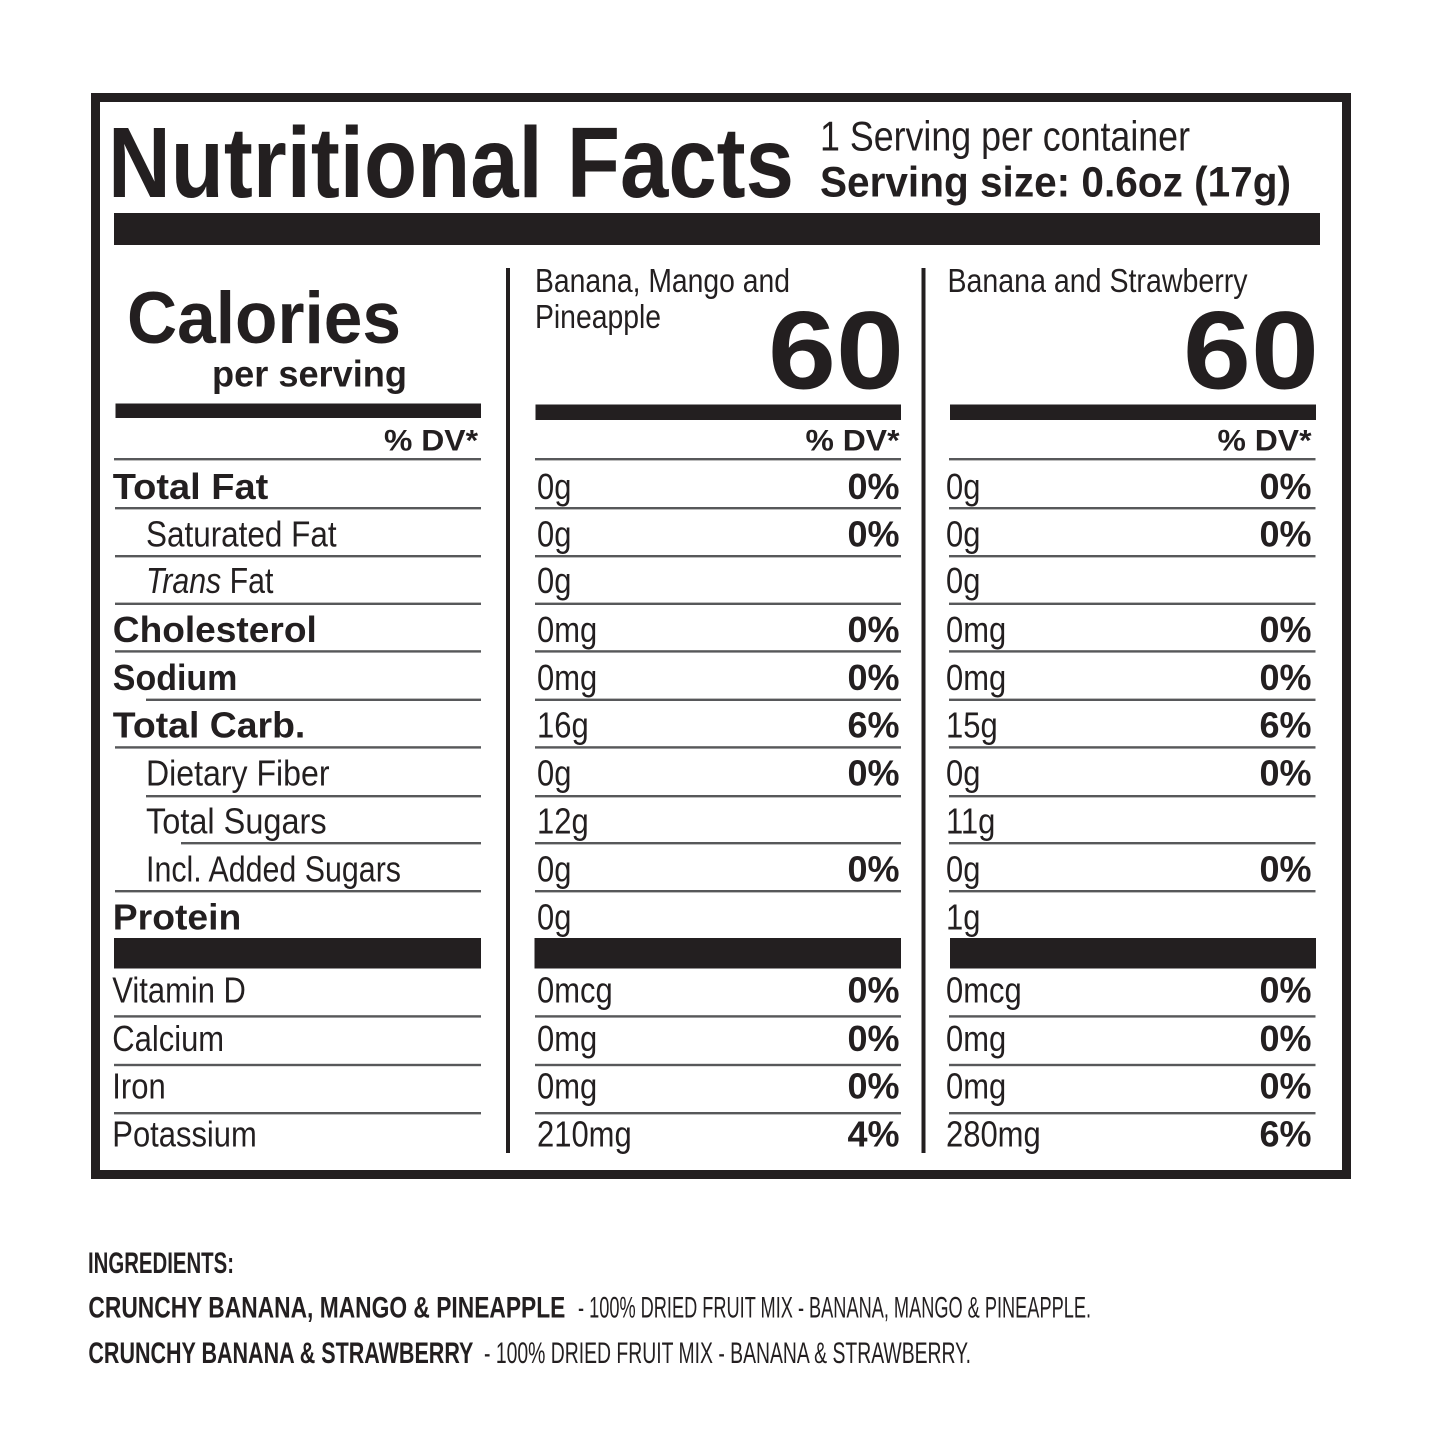 The image size is (1445, 1450). Describe the element at coordinates (179, 990) in the screenshot. I see `svg-text: Vitamin D` at that location.